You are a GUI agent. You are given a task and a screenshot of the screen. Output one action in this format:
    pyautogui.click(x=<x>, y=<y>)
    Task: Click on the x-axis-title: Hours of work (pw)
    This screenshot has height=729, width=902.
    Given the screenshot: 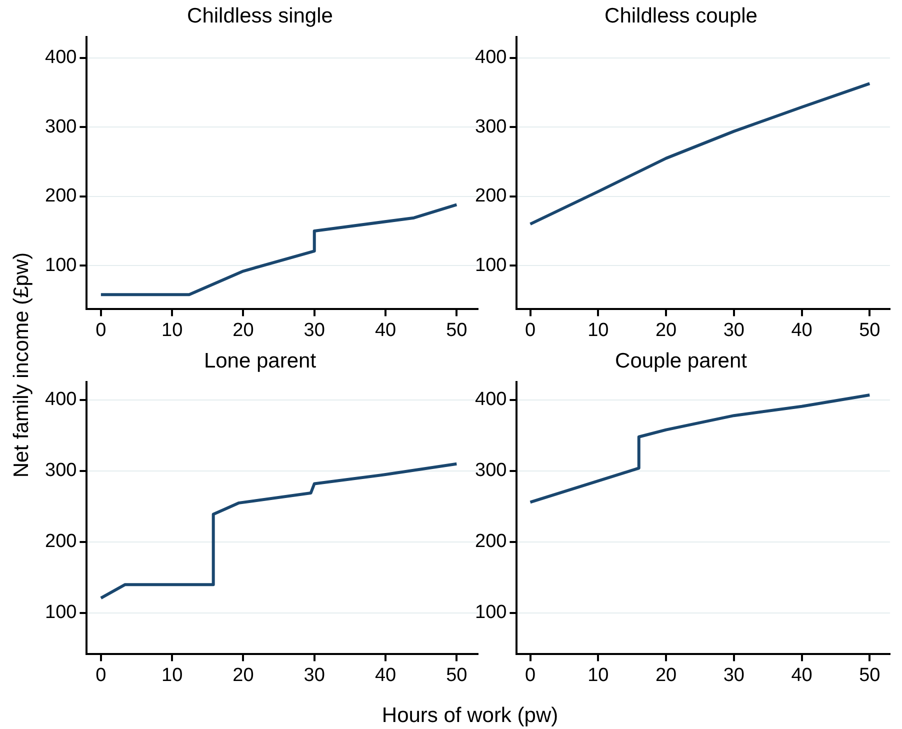 What is the action you would take?
    pyautogui.click(x=470, y=716)
    